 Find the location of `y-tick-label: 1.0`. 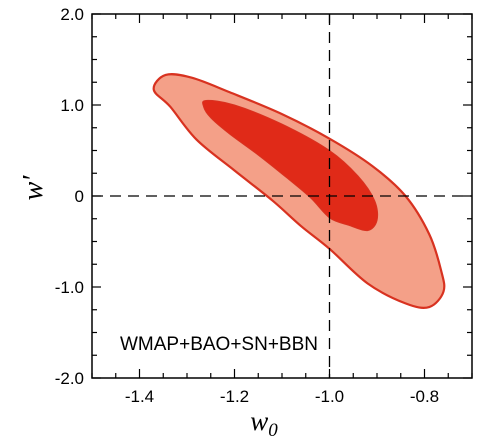

y-tick-label: 1.0 is located at coordinates (72, 105).